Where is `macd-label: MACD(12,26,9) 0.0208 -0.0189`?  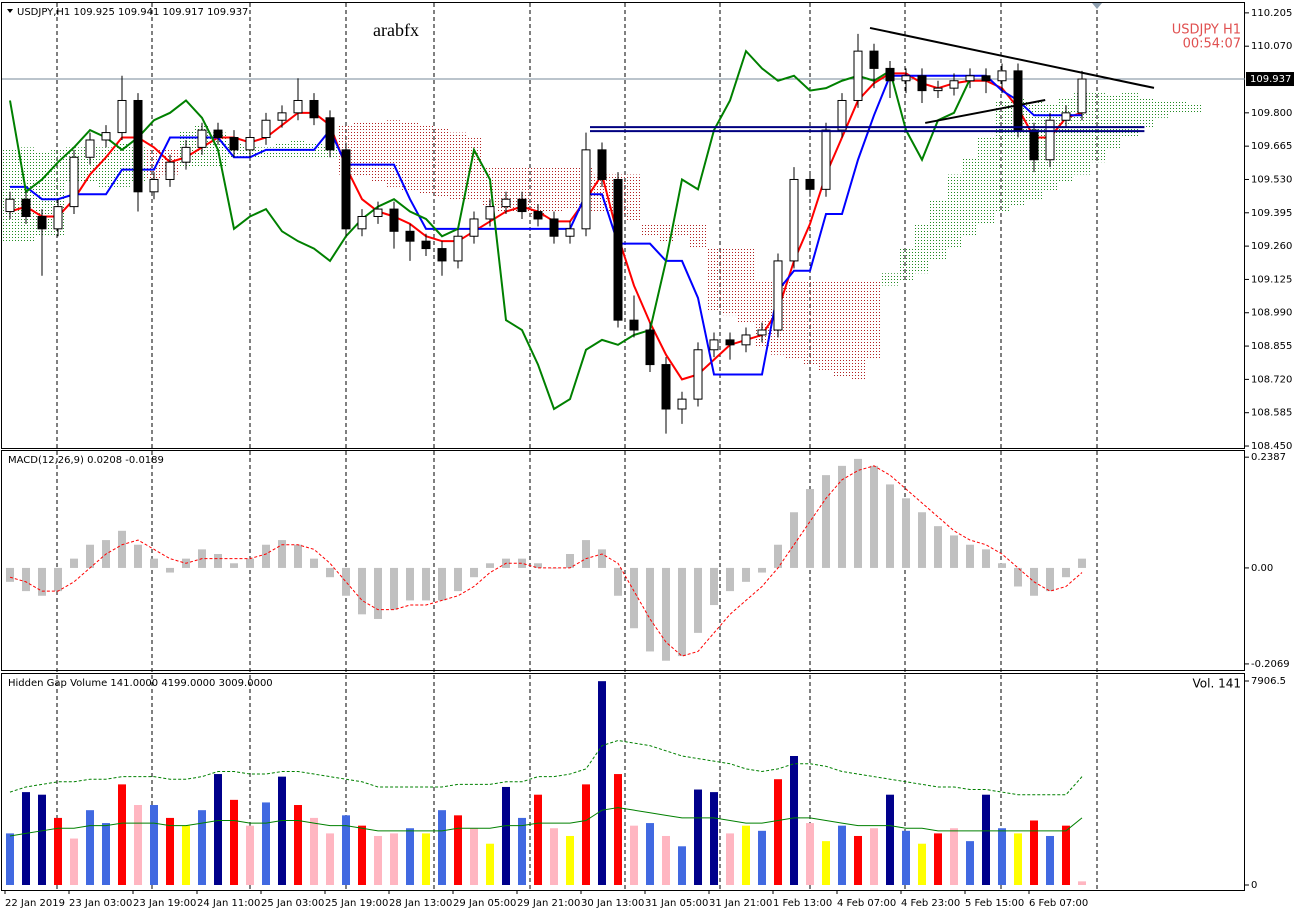 macd-label: MACD(12,26,9) 0.0208 -0.0189 is located at coordinates (86, 460).